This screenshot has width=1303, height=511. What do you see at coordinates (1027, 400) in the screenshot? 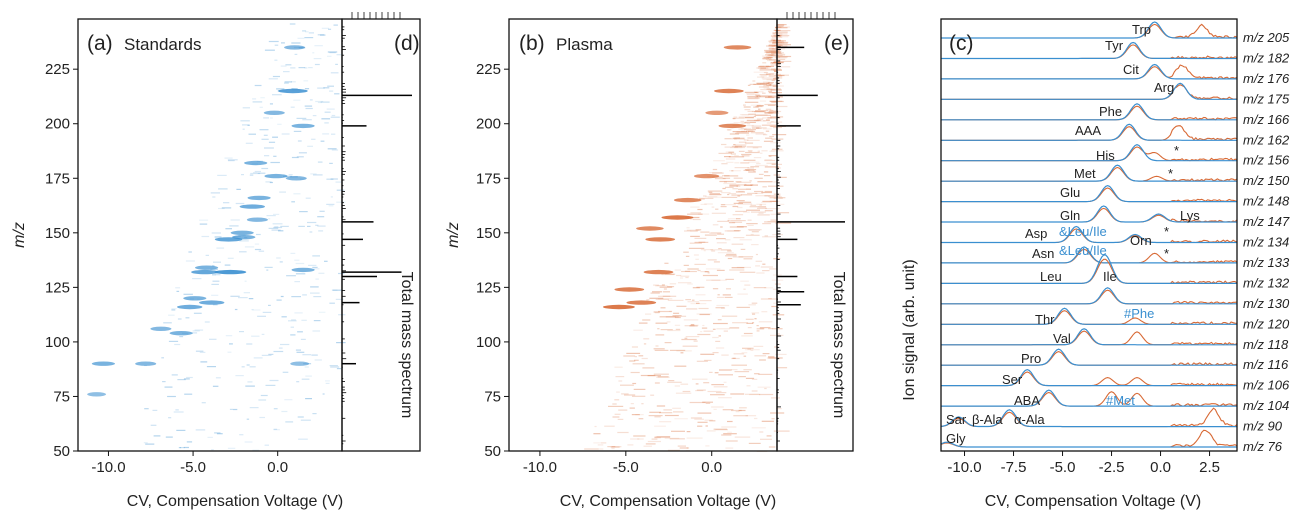
I see `aa-aba: ABA` at bounding box center [1027, 400].